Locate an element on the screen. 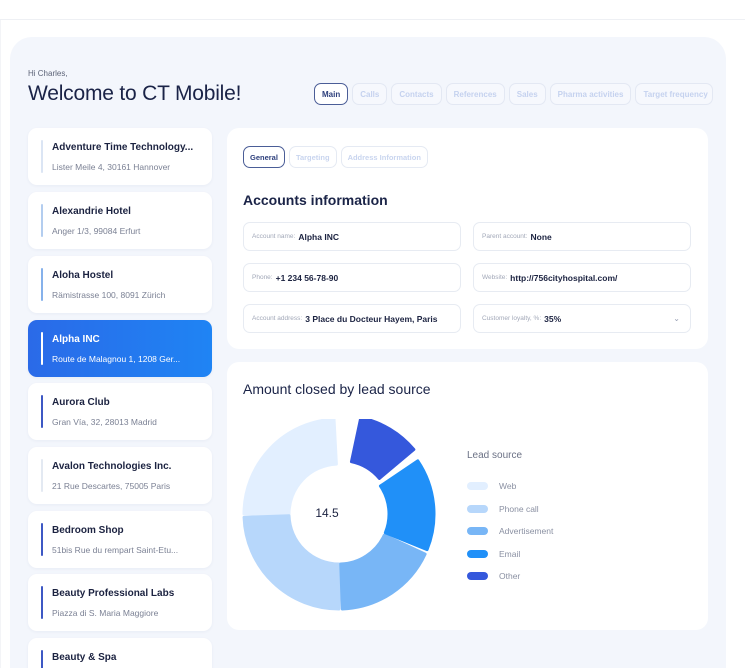  account-address: Piazza di S. Maria Maggiore is located at coordinates (105, 613).